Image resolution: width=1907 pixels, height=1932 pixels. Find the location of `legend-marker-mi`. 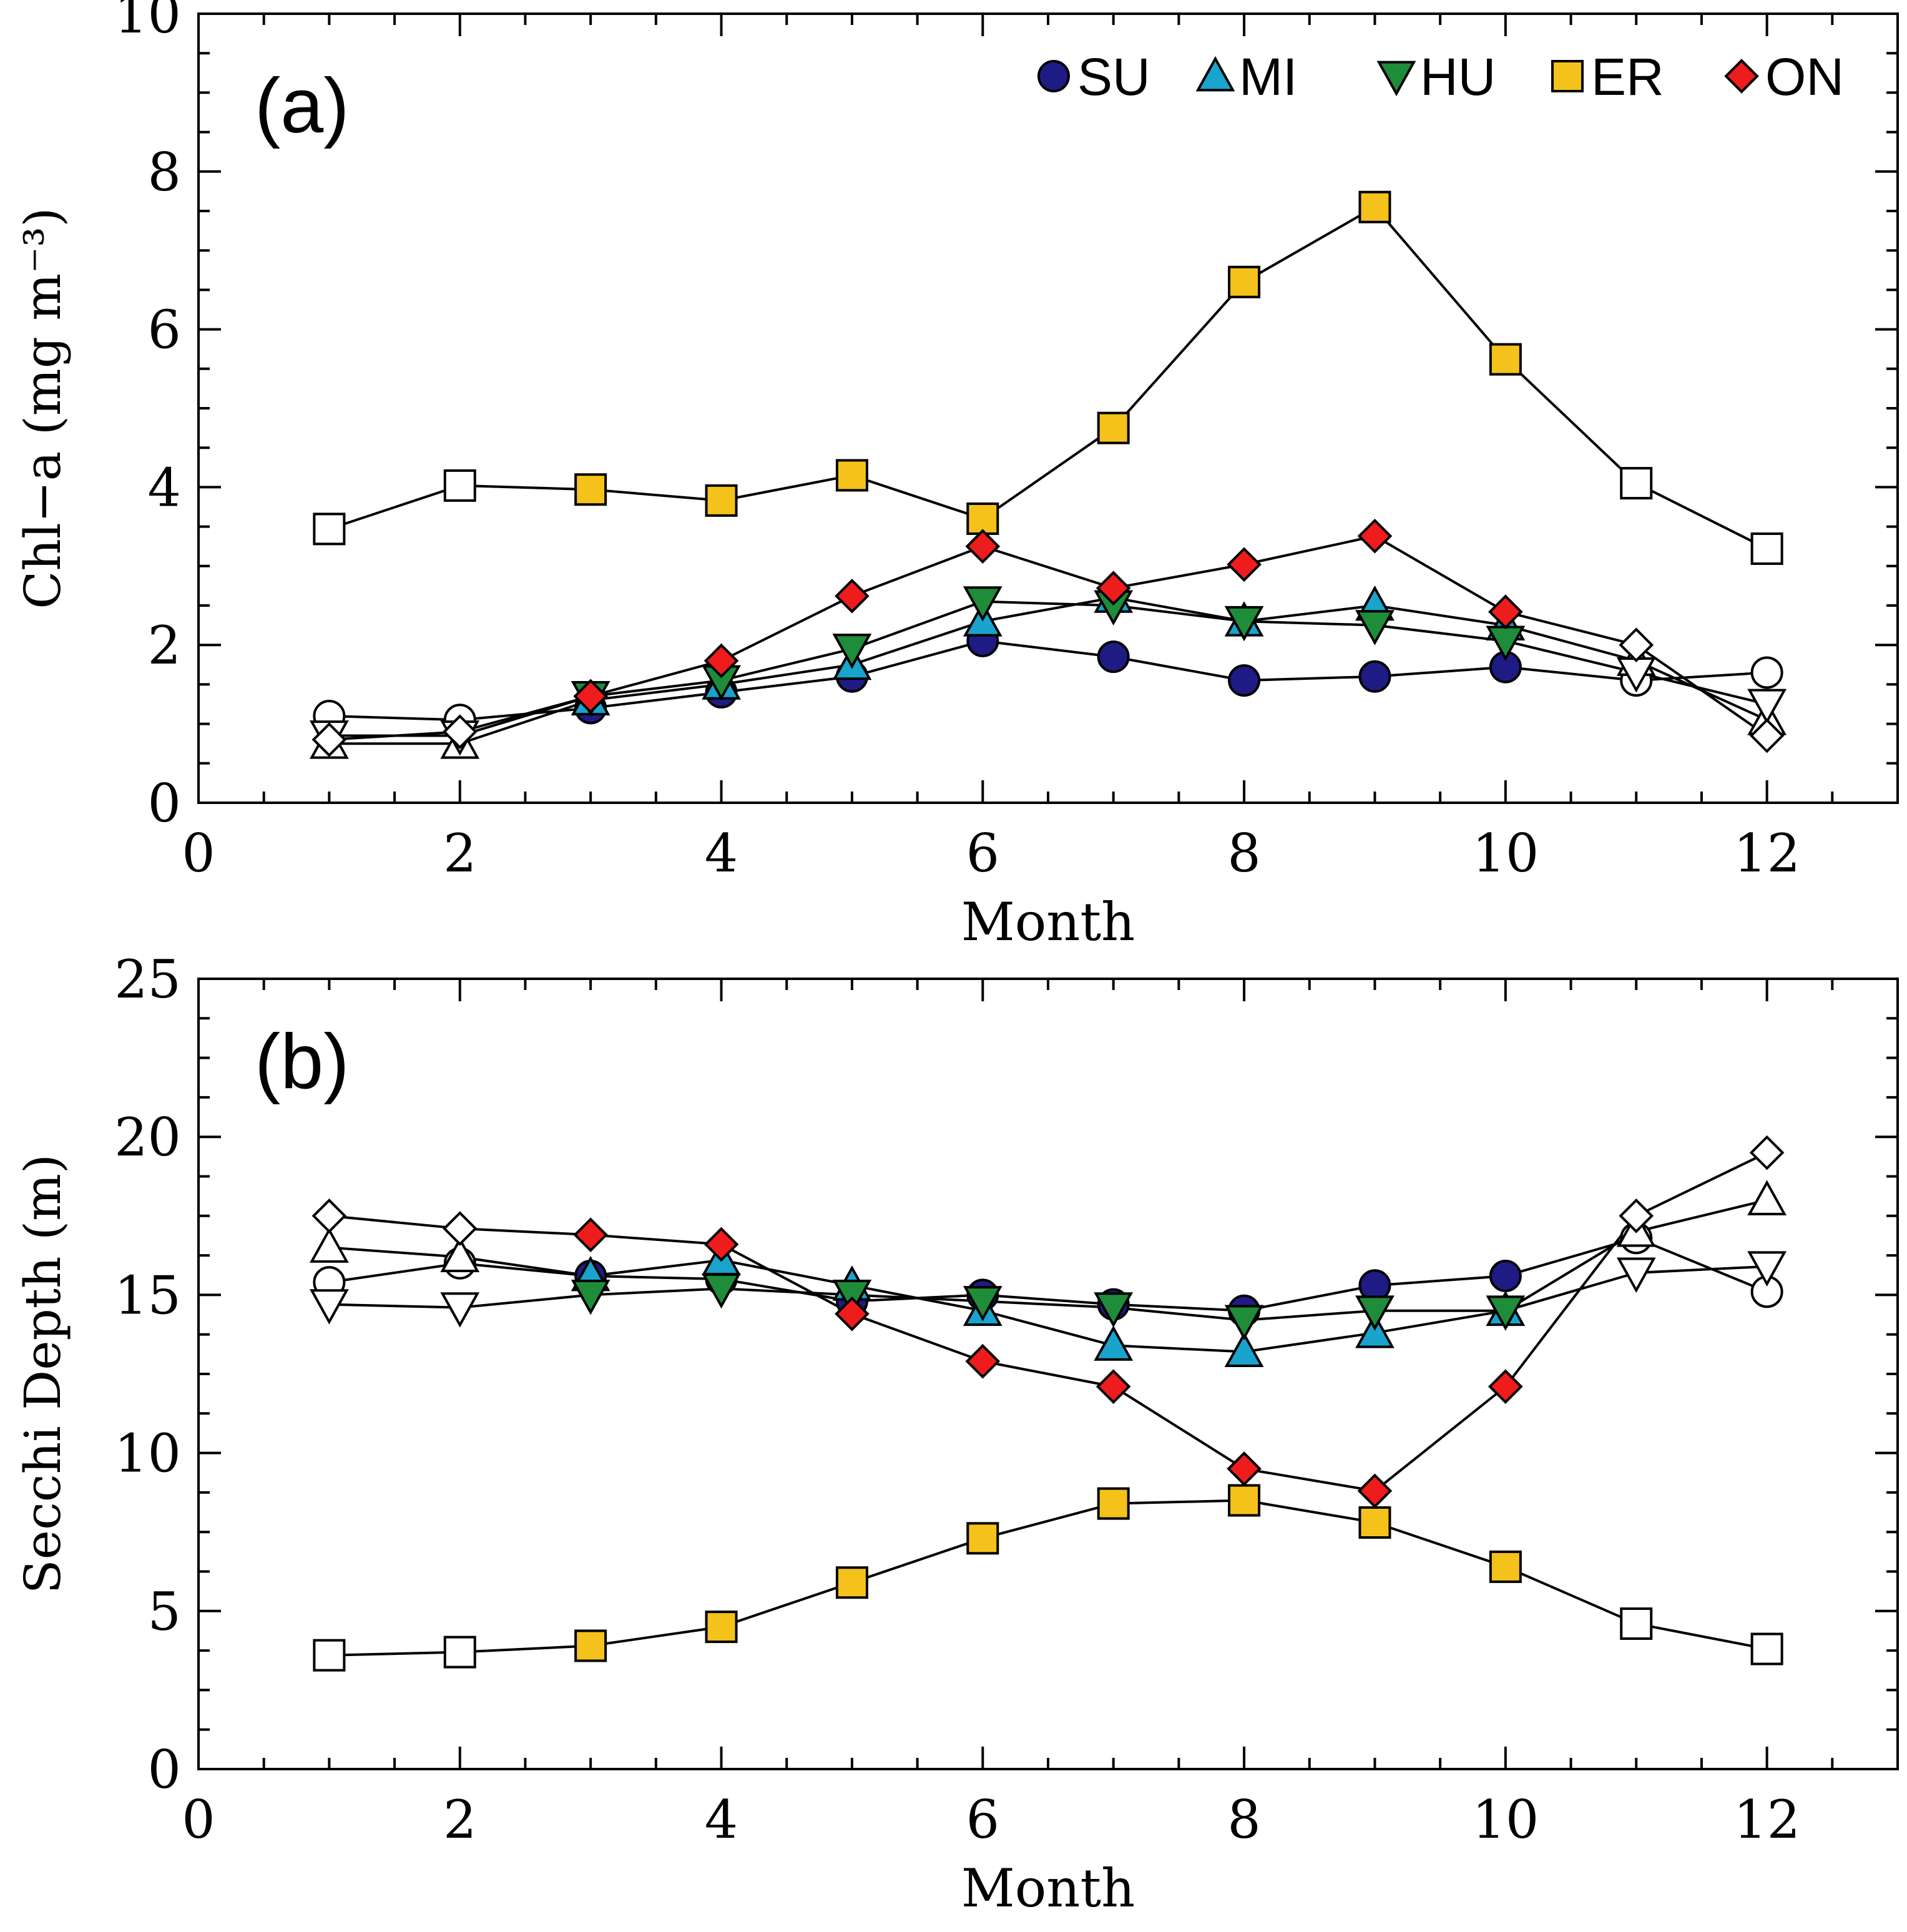

legend-marker-mi is located at coordinates (1215, 74).